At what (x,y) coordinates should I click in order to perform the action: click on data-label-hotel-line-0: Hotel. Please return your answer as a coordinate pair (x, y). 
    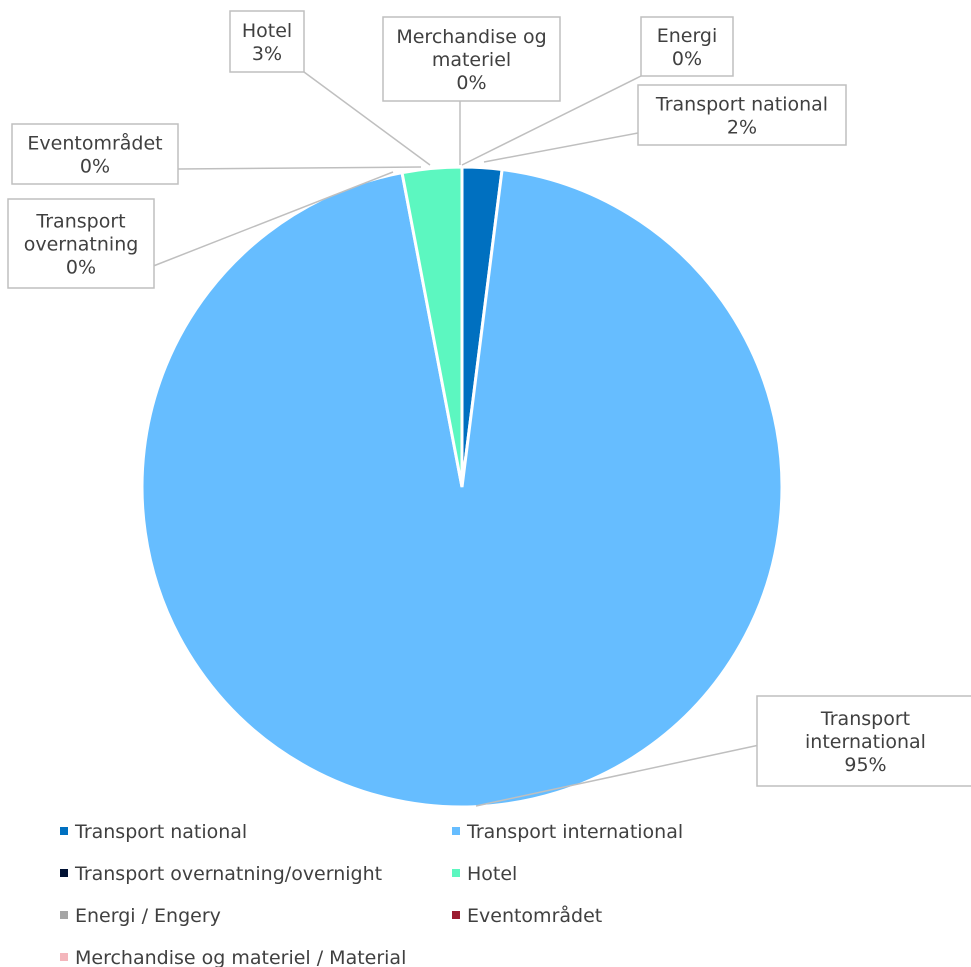
    Looking at the image, I should click on (267, 31).